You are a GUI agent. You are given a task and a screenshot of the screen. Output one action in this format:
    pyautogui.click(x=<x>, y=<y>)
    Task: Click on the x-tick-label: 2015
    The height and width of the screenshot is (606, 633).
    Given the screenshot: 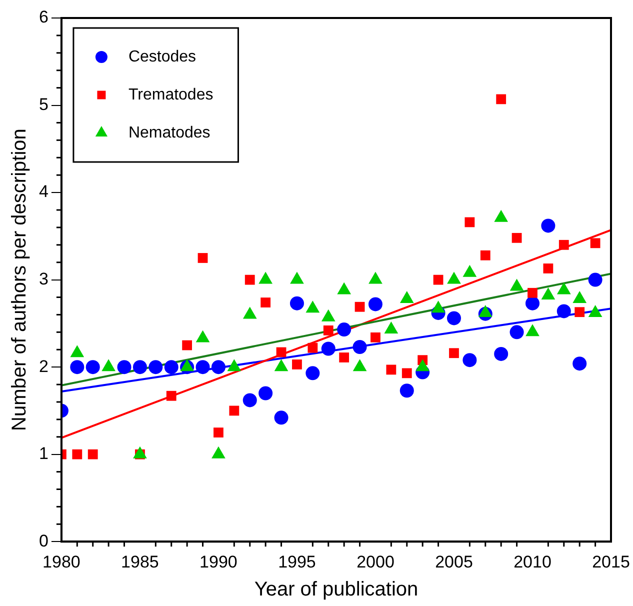 What is the action you would take?
    pyautogui.click(x=611, y=562)
    